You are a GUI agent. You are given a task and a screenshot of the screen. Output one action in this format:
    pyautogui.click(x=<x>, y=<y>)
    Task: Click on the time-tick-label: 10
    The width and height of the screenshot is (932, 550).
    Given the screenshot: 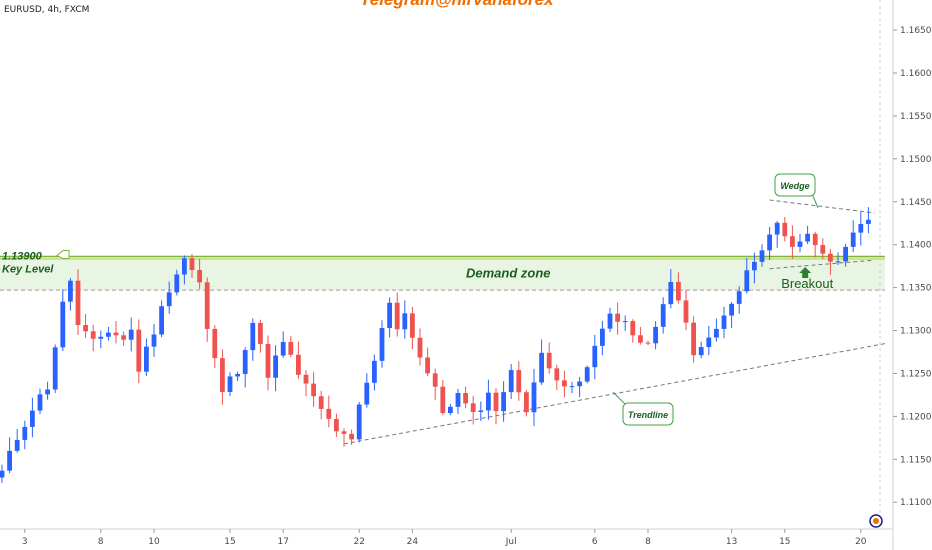 What is the action you would take?
    pyautogui.click(x=154, y=542)
    